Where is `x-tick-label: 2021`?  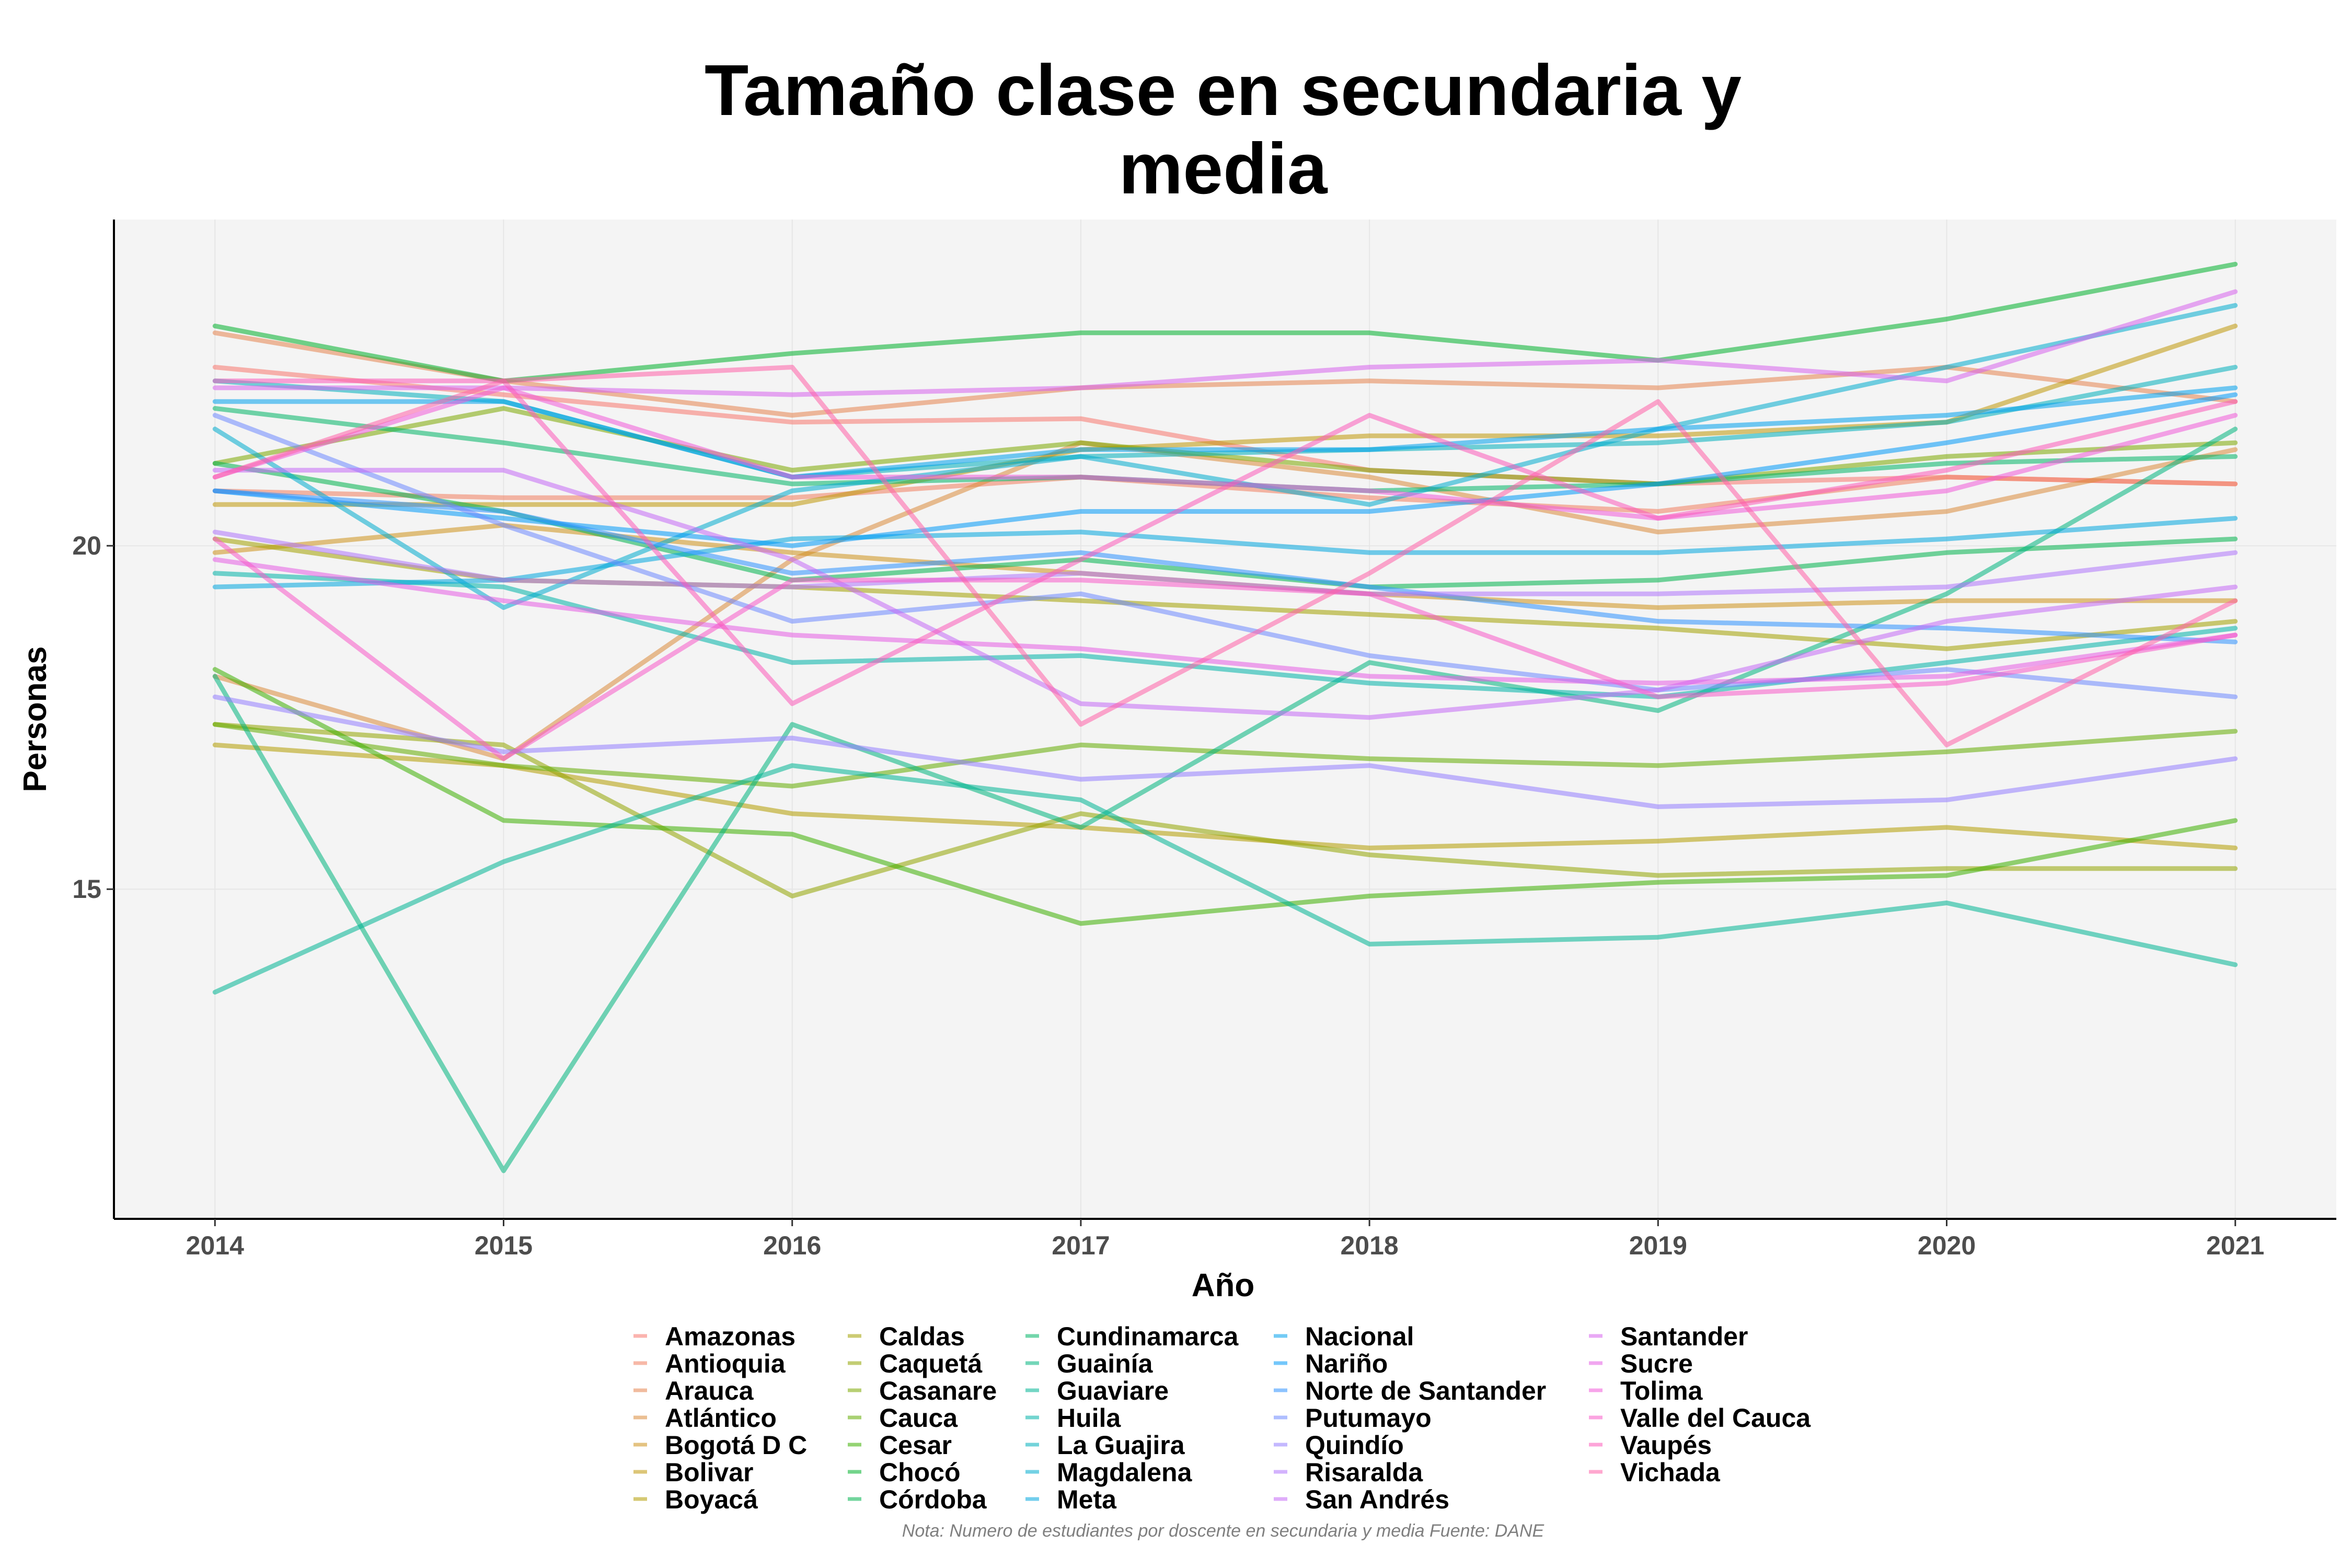 x-tick-label: 2021 is located at coordinates (2235, 1245).